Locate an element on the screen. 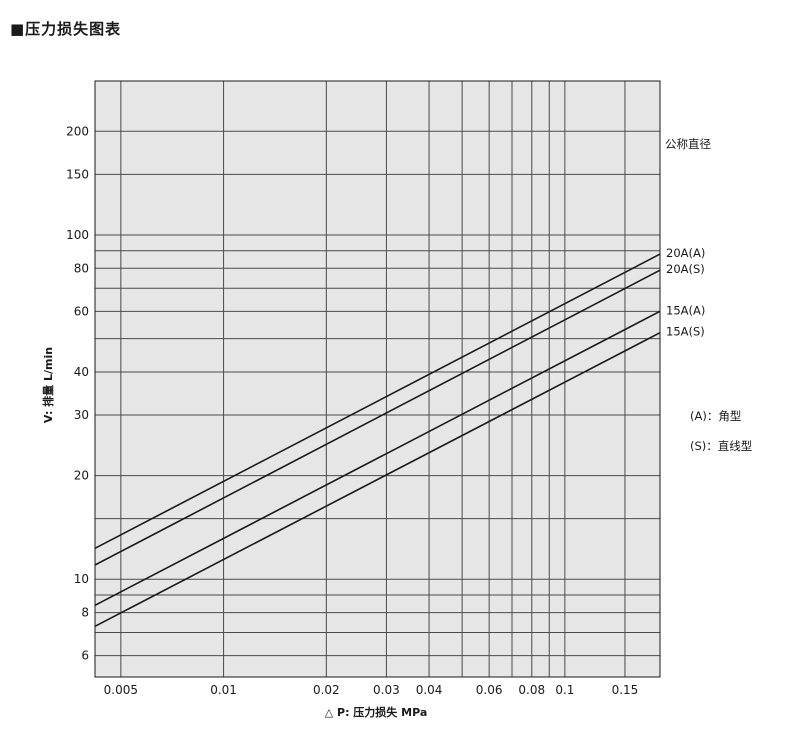 The width and height of the screenshot is (788, 748). size-label: 公称直径 is located at coordinates (688, 144).